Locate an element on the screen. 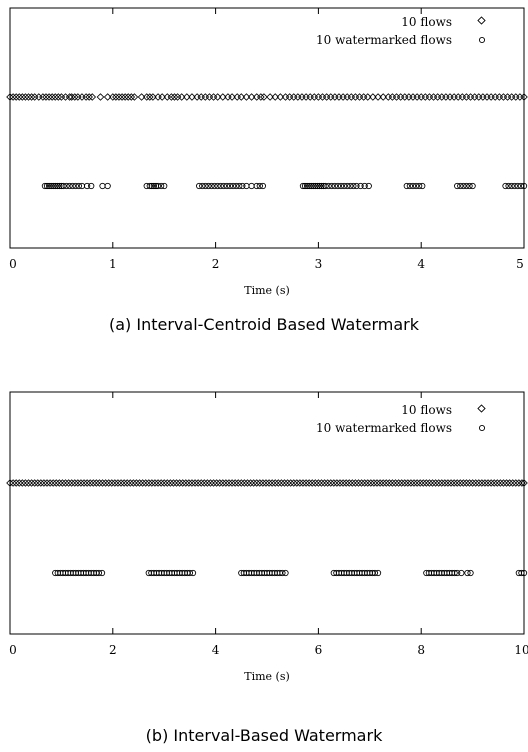 This screenshot has width=528, height=752. chart-a-upper-points is located at coordinates (267, 97).